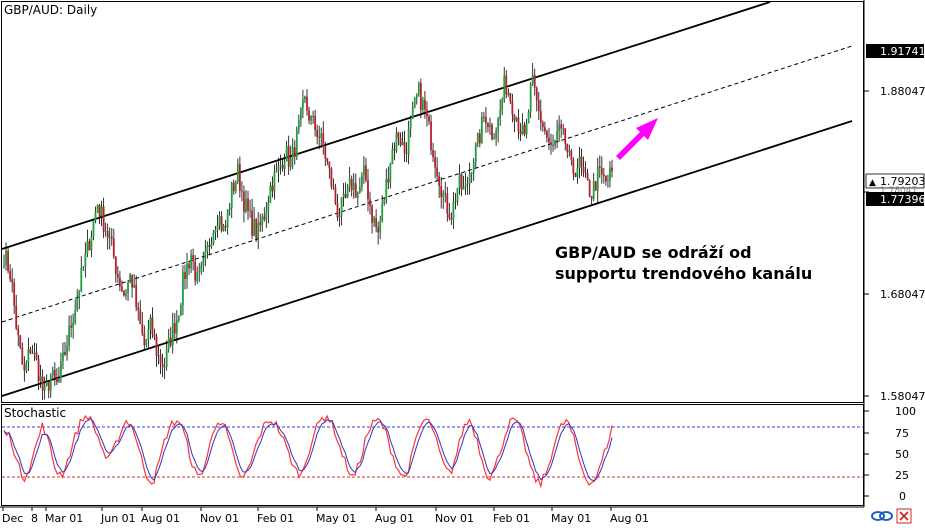  Describe the element at coordinates (902, 454) in the screenshot. I see `svg-text: 50` at that location.